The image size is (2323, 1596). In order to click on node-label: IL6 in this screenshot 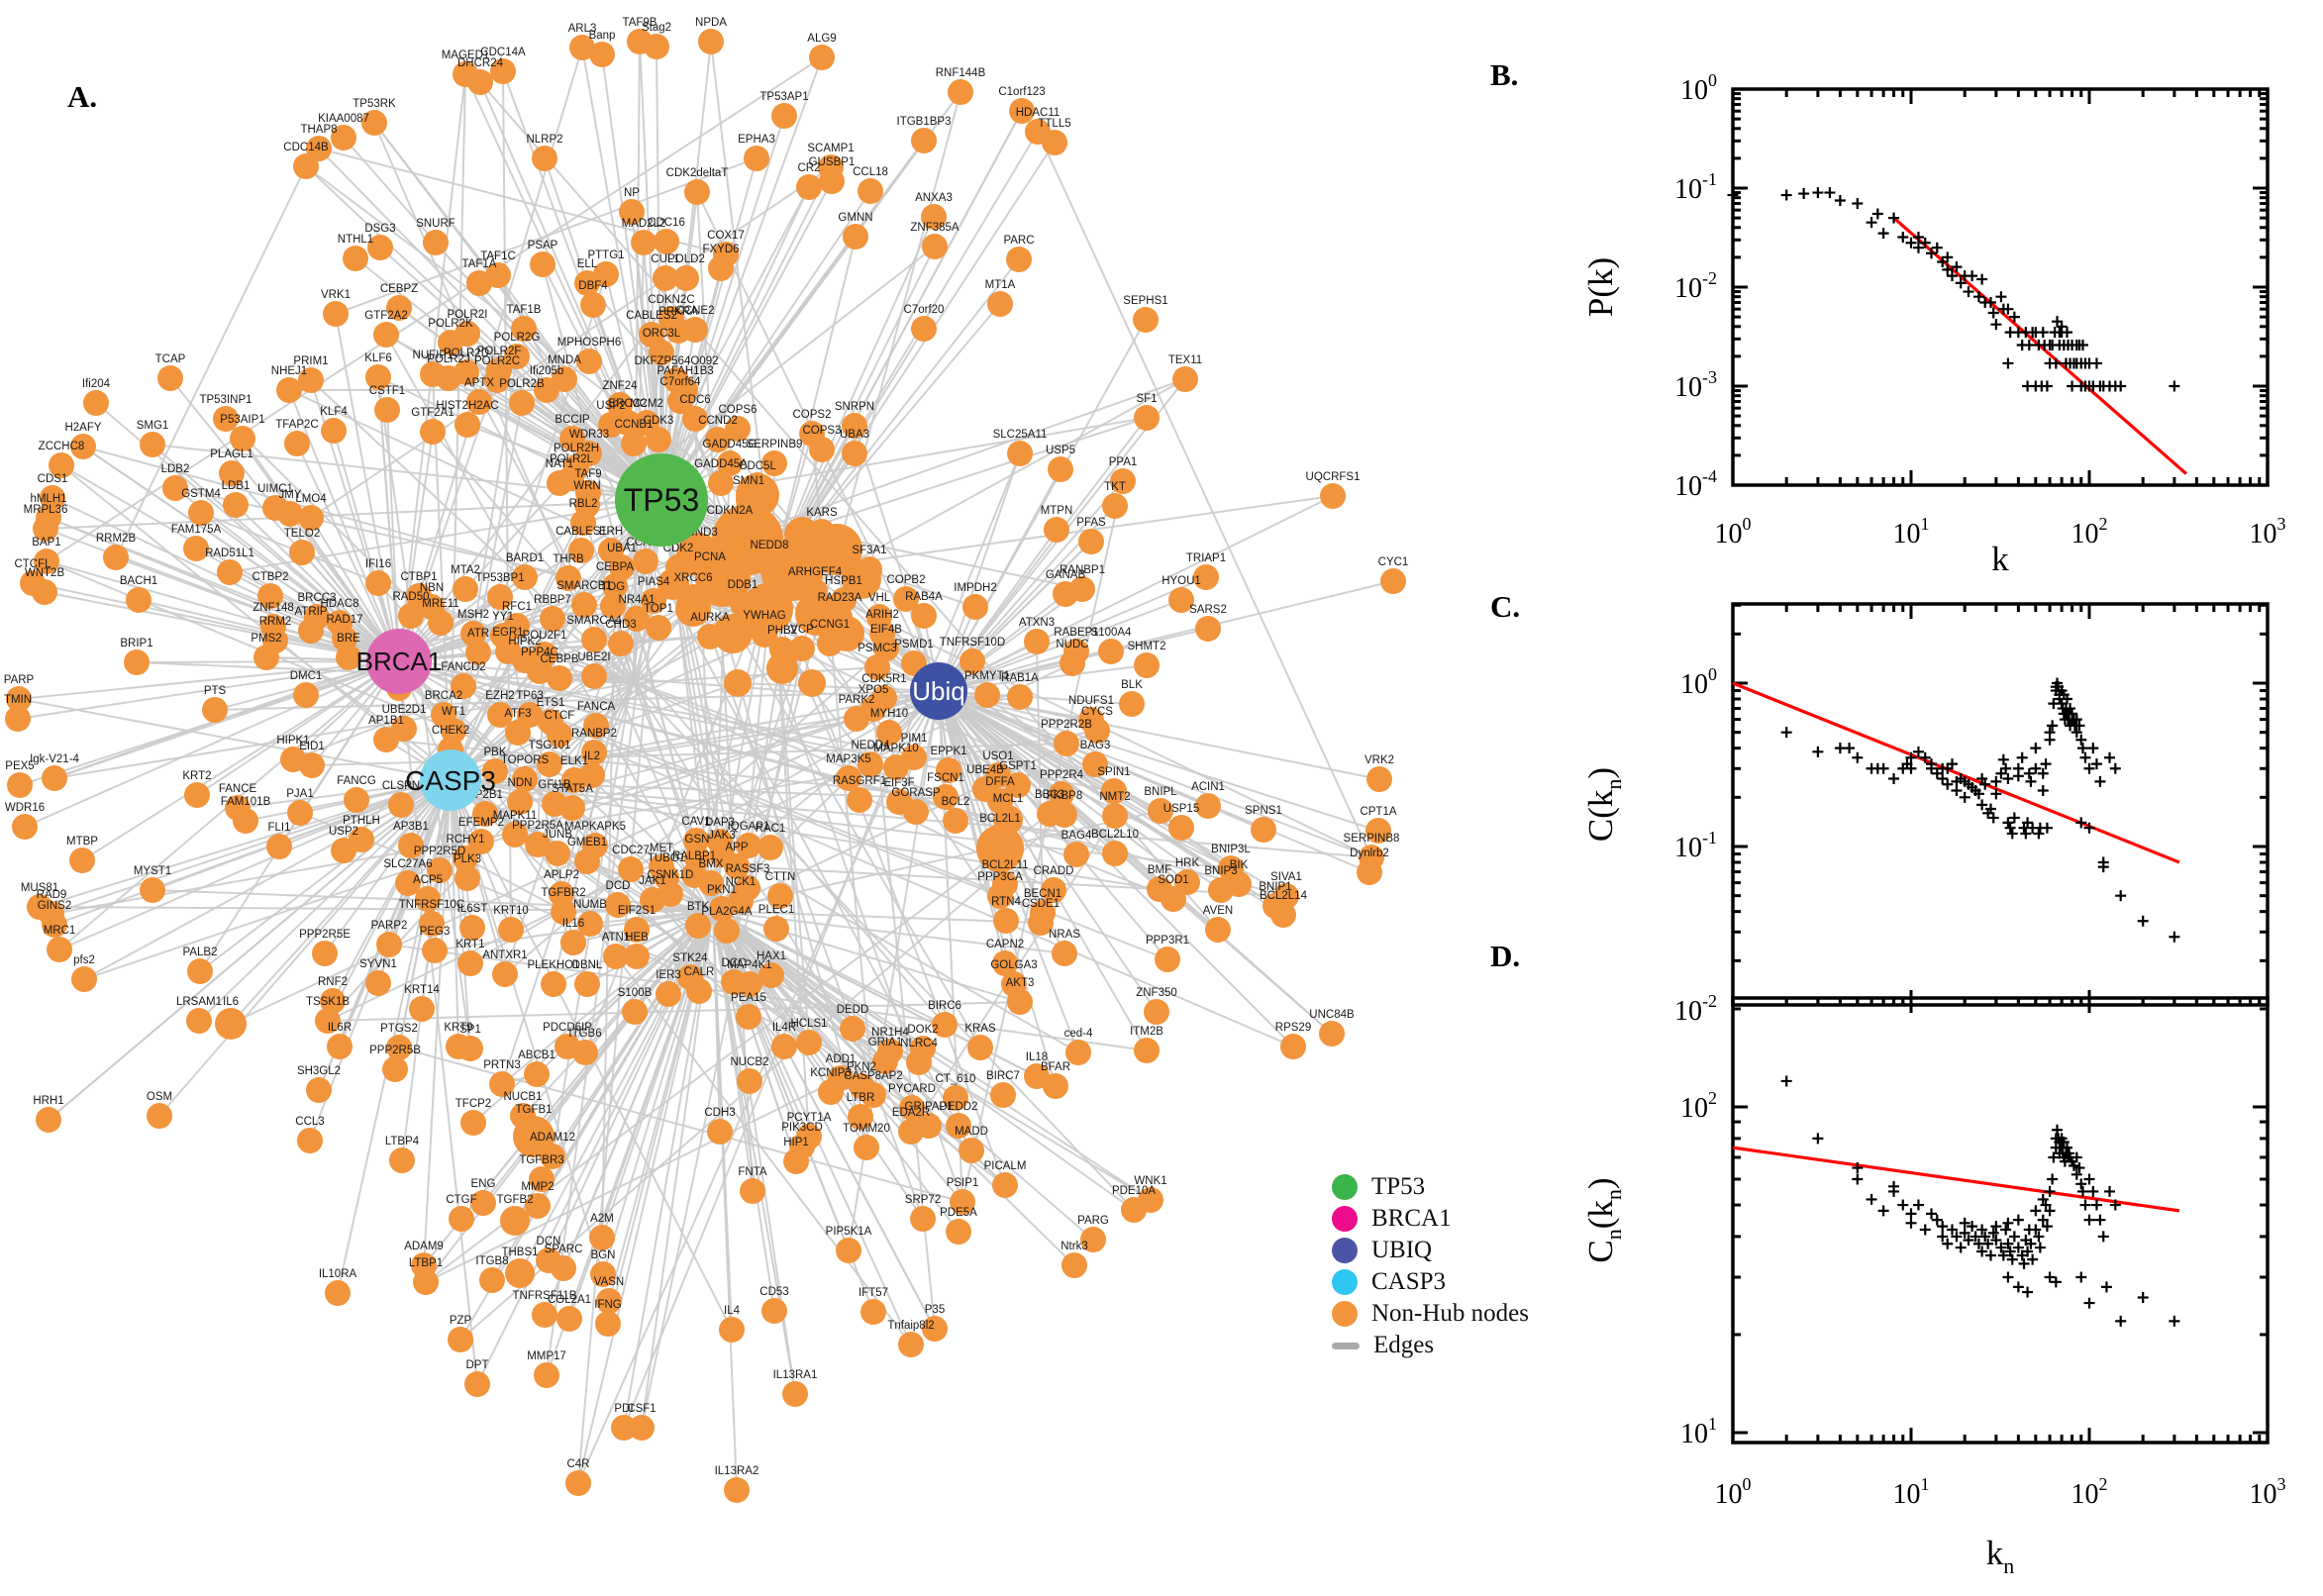, I will do `click(231, 1002)`.